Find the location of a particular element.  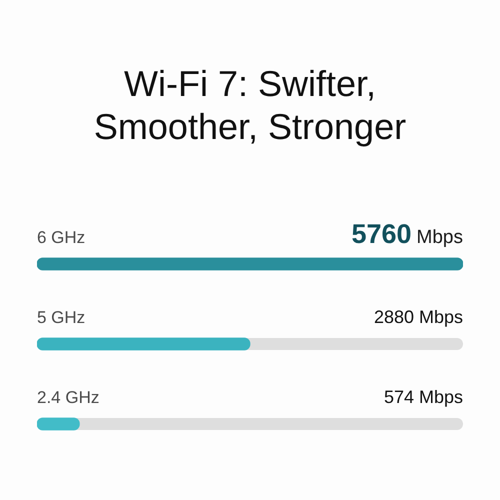

y-tick-label: 5 GHz is located at coordinates (61, 317).